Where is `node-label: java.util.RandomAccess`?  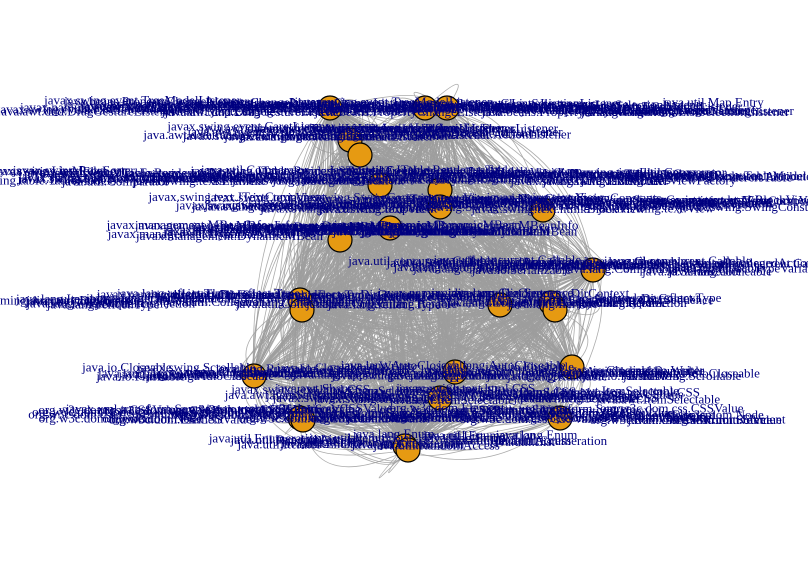 node-label: java.util.RandomAccess is located at coordinates (507, 440).